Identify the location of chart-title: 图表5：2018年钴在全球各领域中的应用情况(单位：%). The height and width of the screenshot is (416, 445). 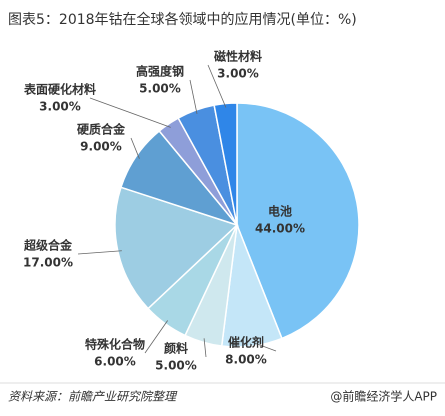
(182, 19).